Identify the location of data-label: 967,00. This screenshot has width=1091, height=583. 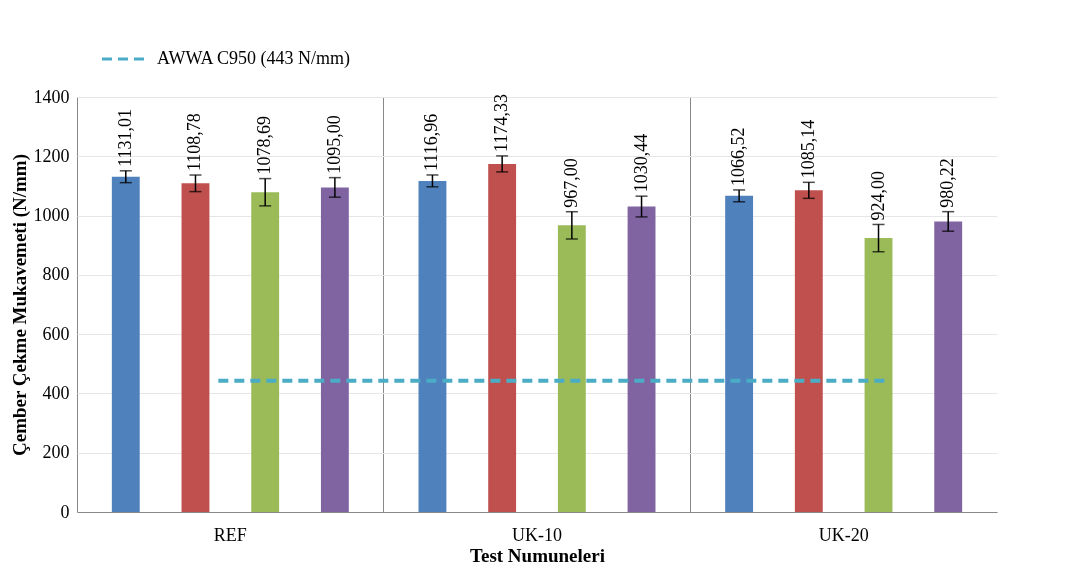
(570, 183).